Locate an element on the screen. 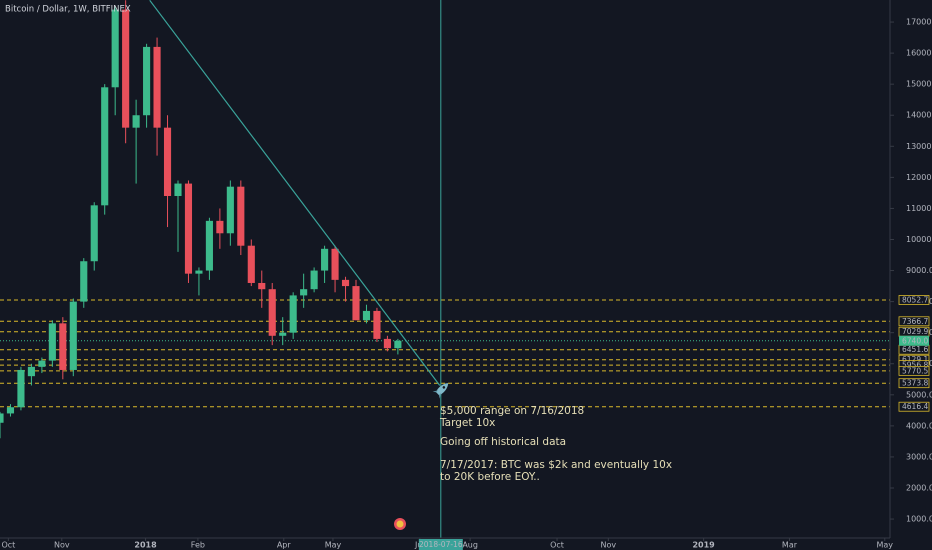 This screenshot has height=550, width=932. level-label: 7366.7 is located at coordinates (915, 321).